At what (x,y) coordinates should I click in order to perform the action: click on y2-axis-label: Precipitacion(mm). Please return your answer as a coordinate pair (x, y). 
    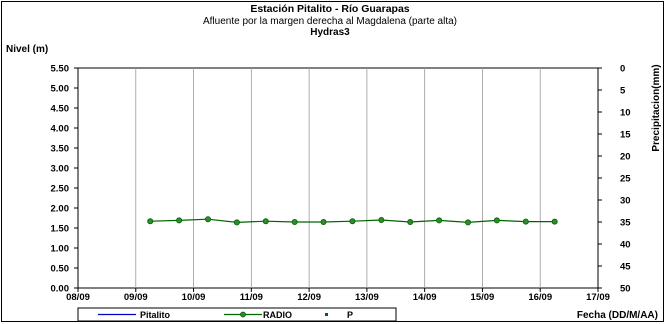
    Looking at the image, I should click on (656, 107).